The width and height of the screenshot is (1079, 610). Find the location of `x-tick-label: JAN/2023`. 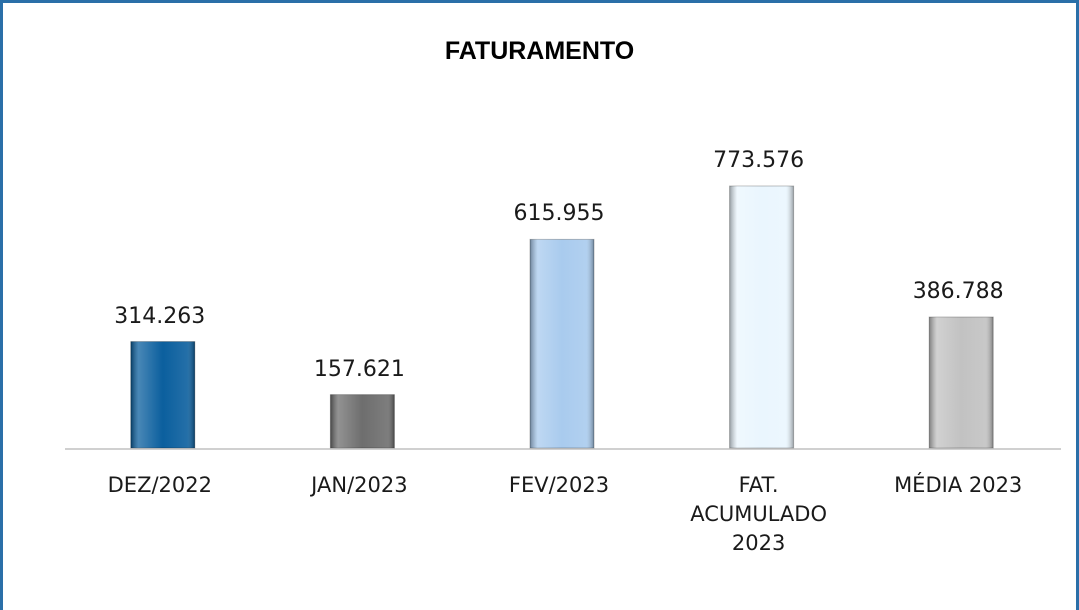

x-tick-label: JAN/2023 is located at coordinates (359, 485).